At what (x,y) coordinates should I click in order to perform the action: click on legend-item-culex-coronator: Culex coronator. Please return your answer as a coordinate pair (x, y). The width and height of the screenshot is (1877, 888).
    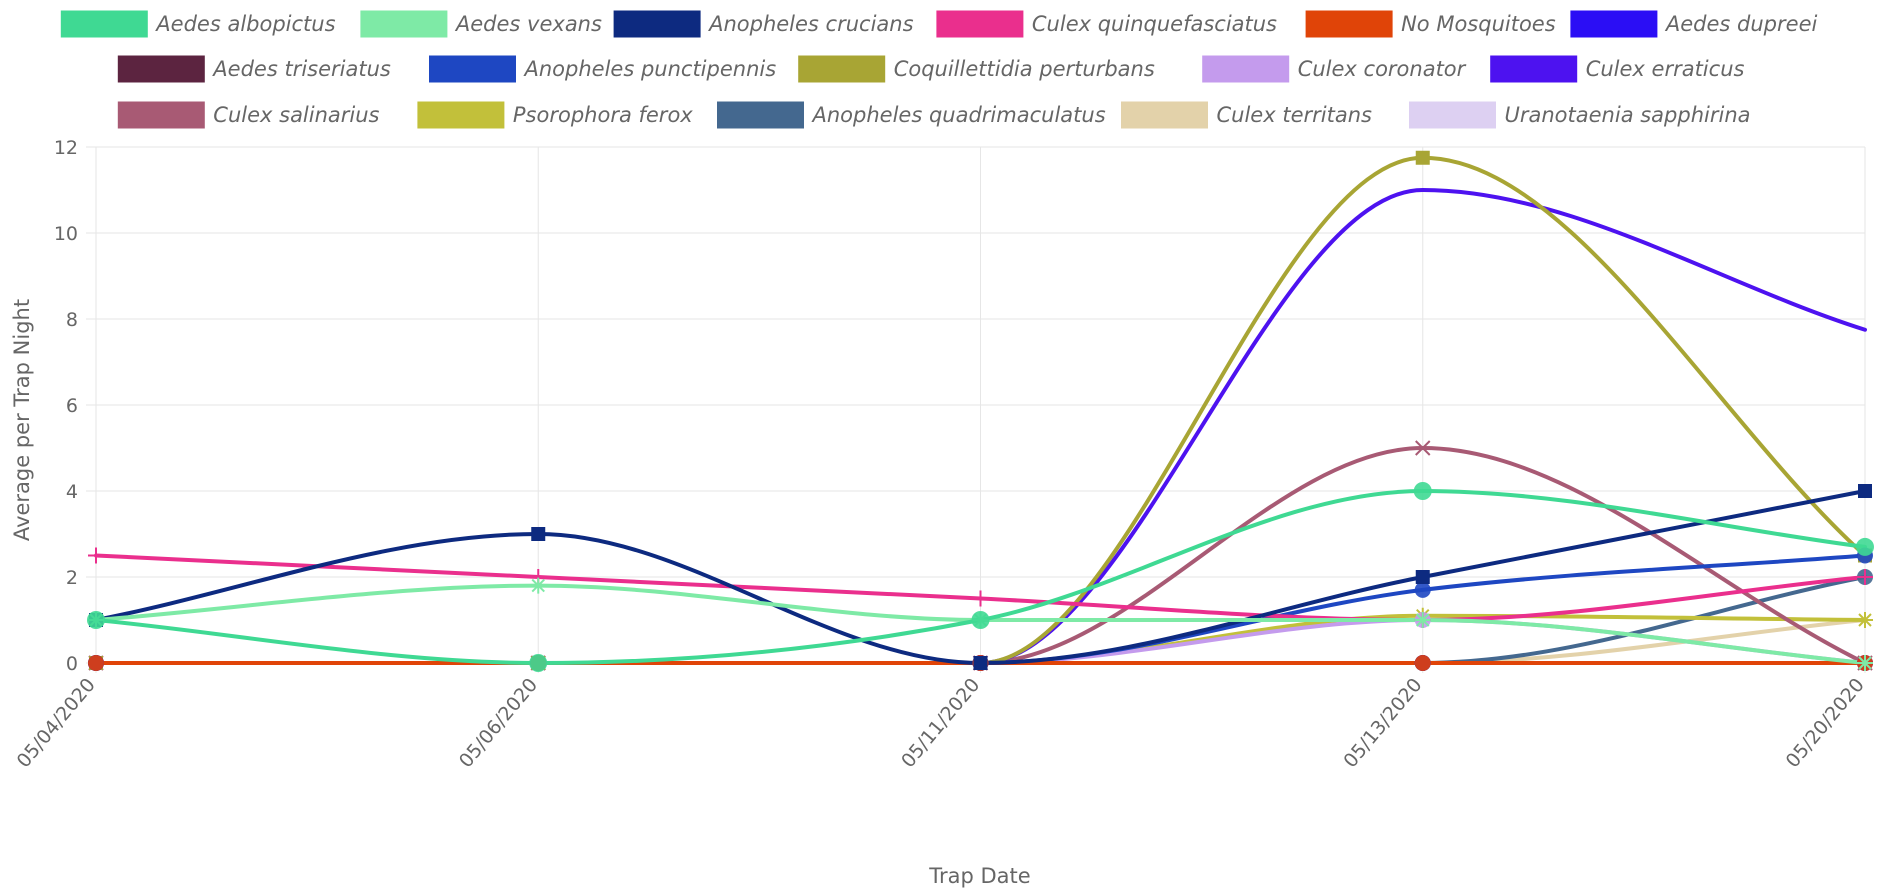
    Looking at the image, I should click on (1334, 69).